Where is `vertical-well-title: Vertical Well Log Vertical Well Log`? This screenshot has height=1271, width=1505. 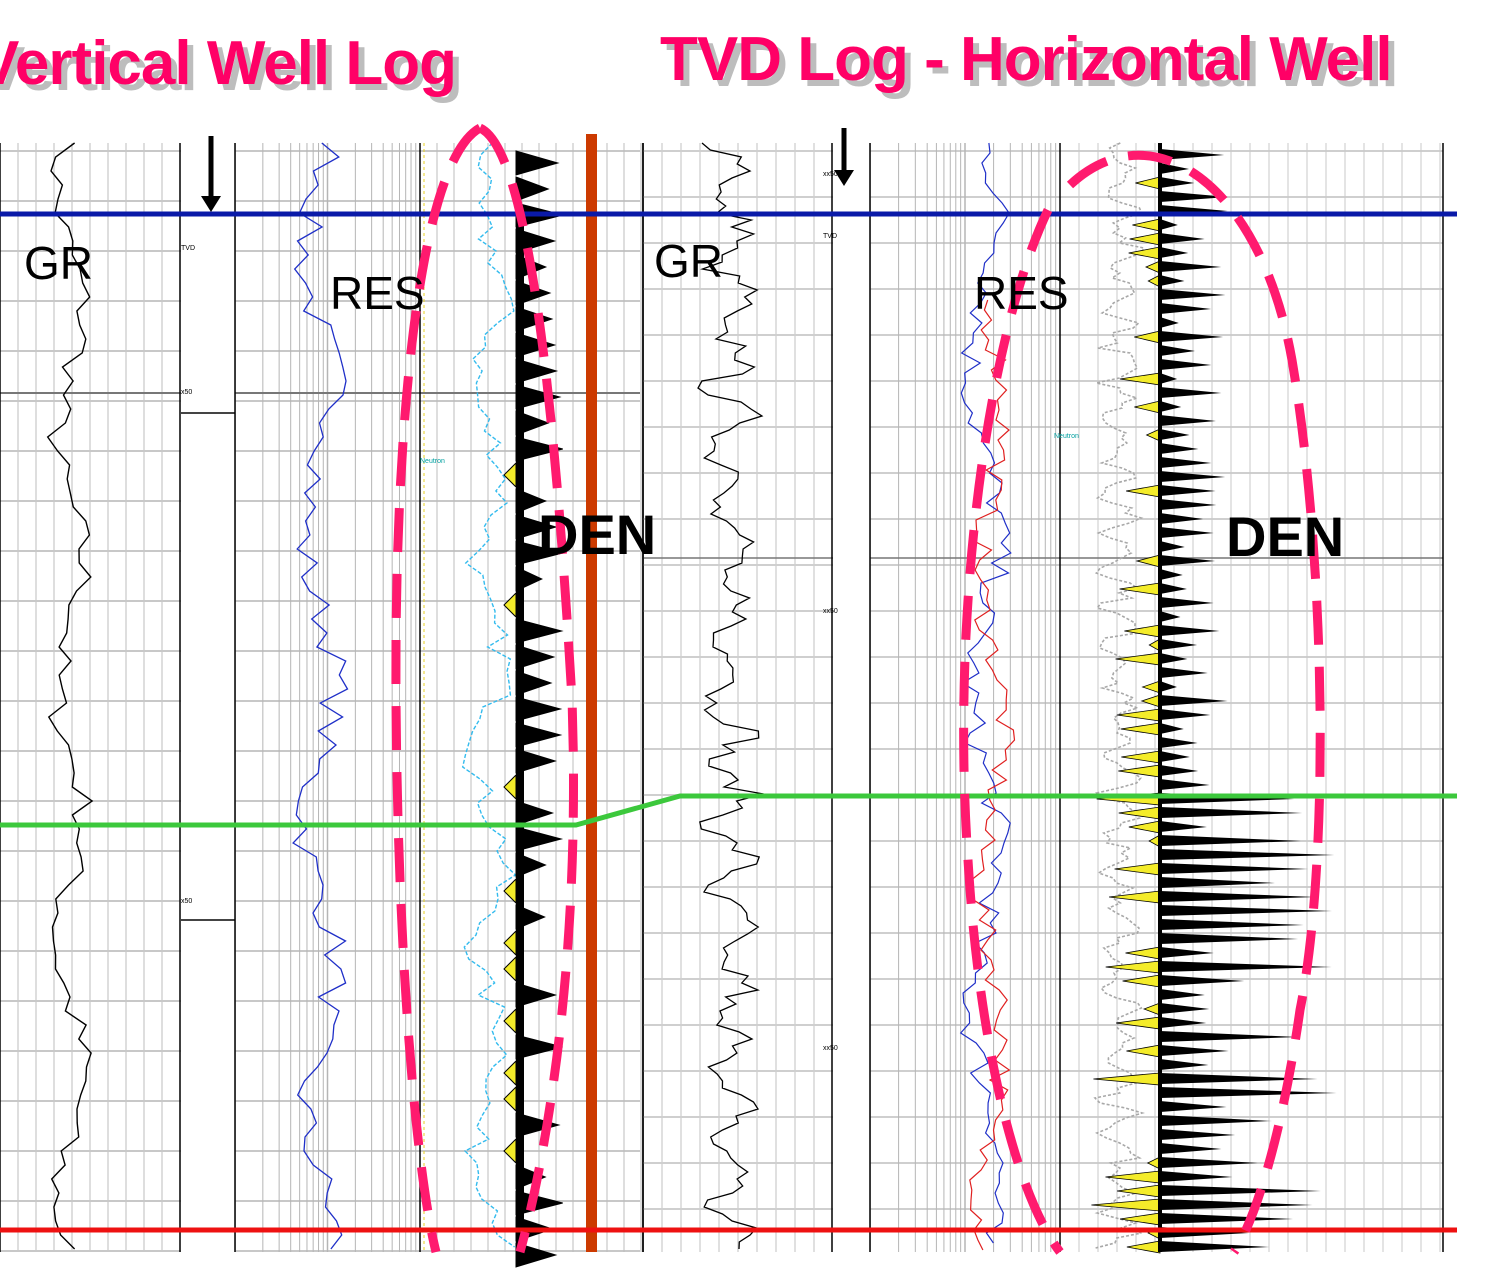
vertical-well-title: Vertical Well Log Vertical Well Log is located at coordinates (231, 66).